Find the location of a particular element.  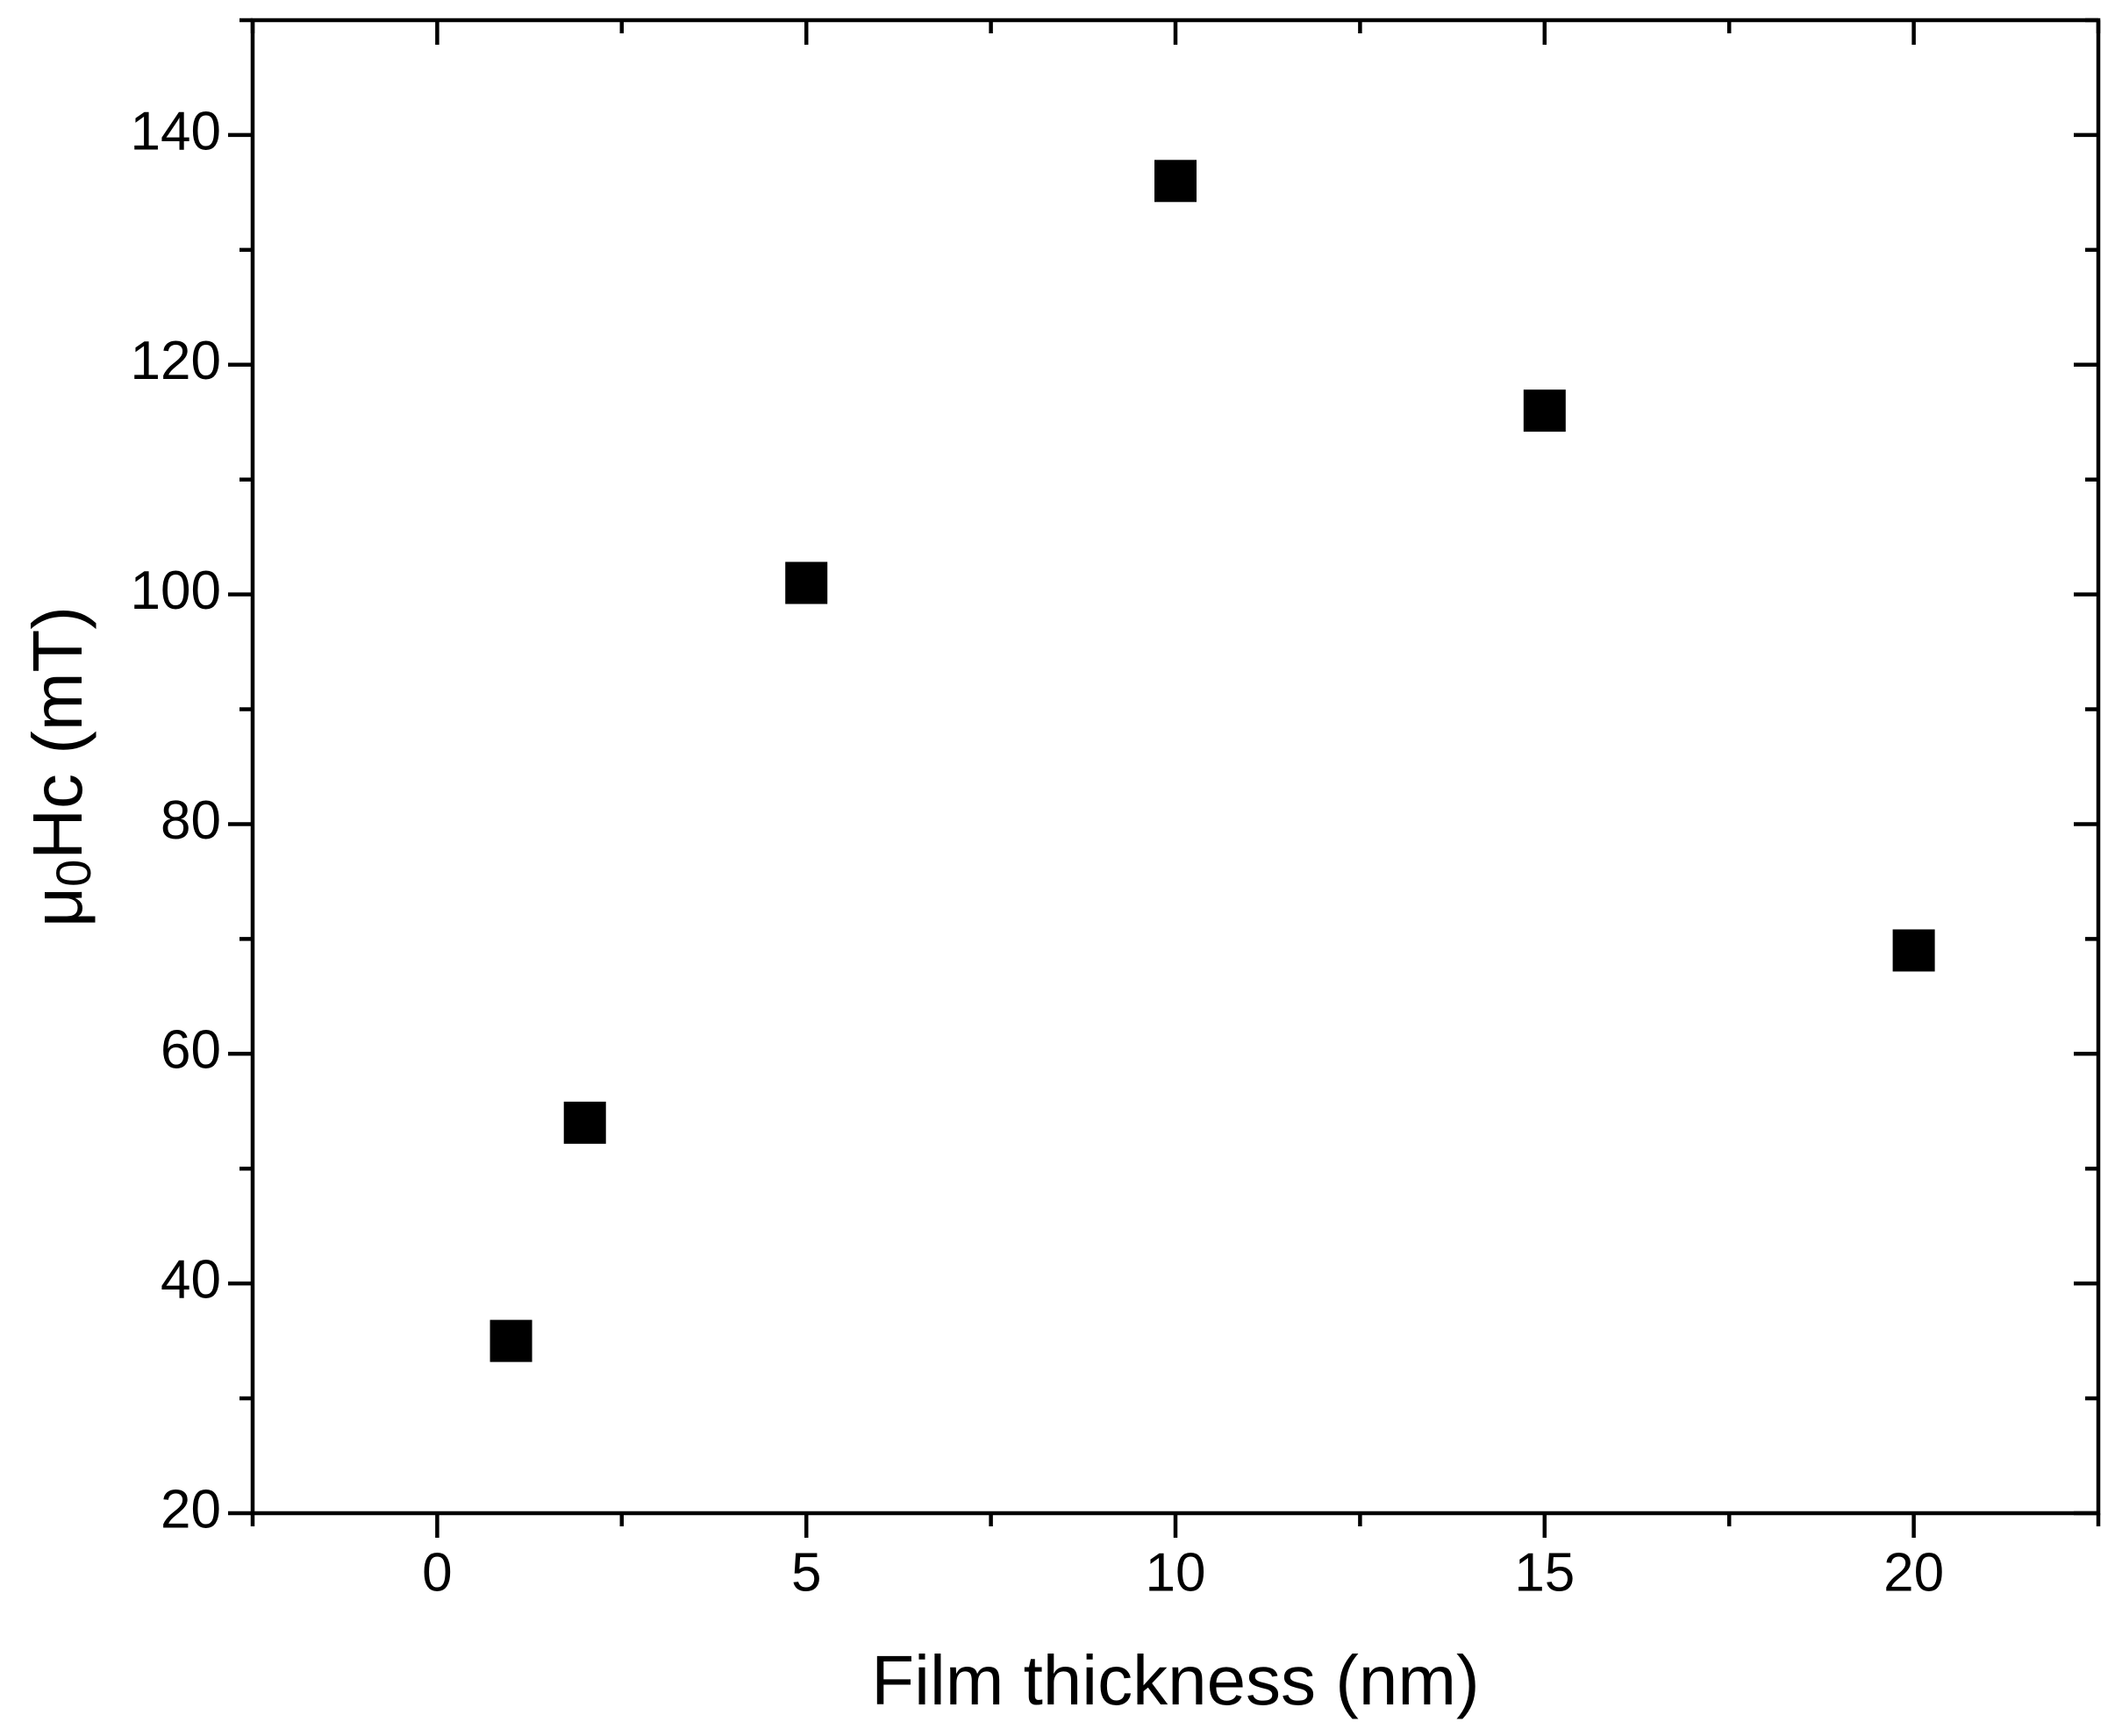

y-tick-label: 140 is located at coordinates (176, 131).